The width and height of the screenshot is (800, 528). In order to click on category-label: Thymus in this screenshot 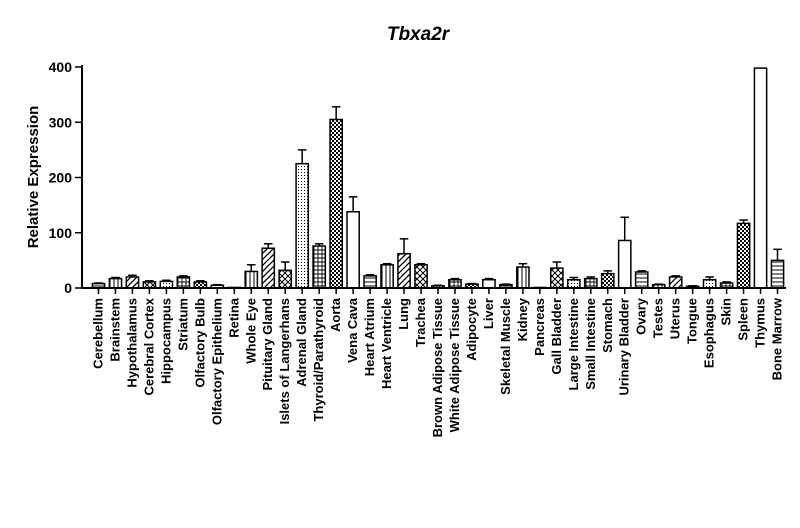, I will do `click(760, 323)`.